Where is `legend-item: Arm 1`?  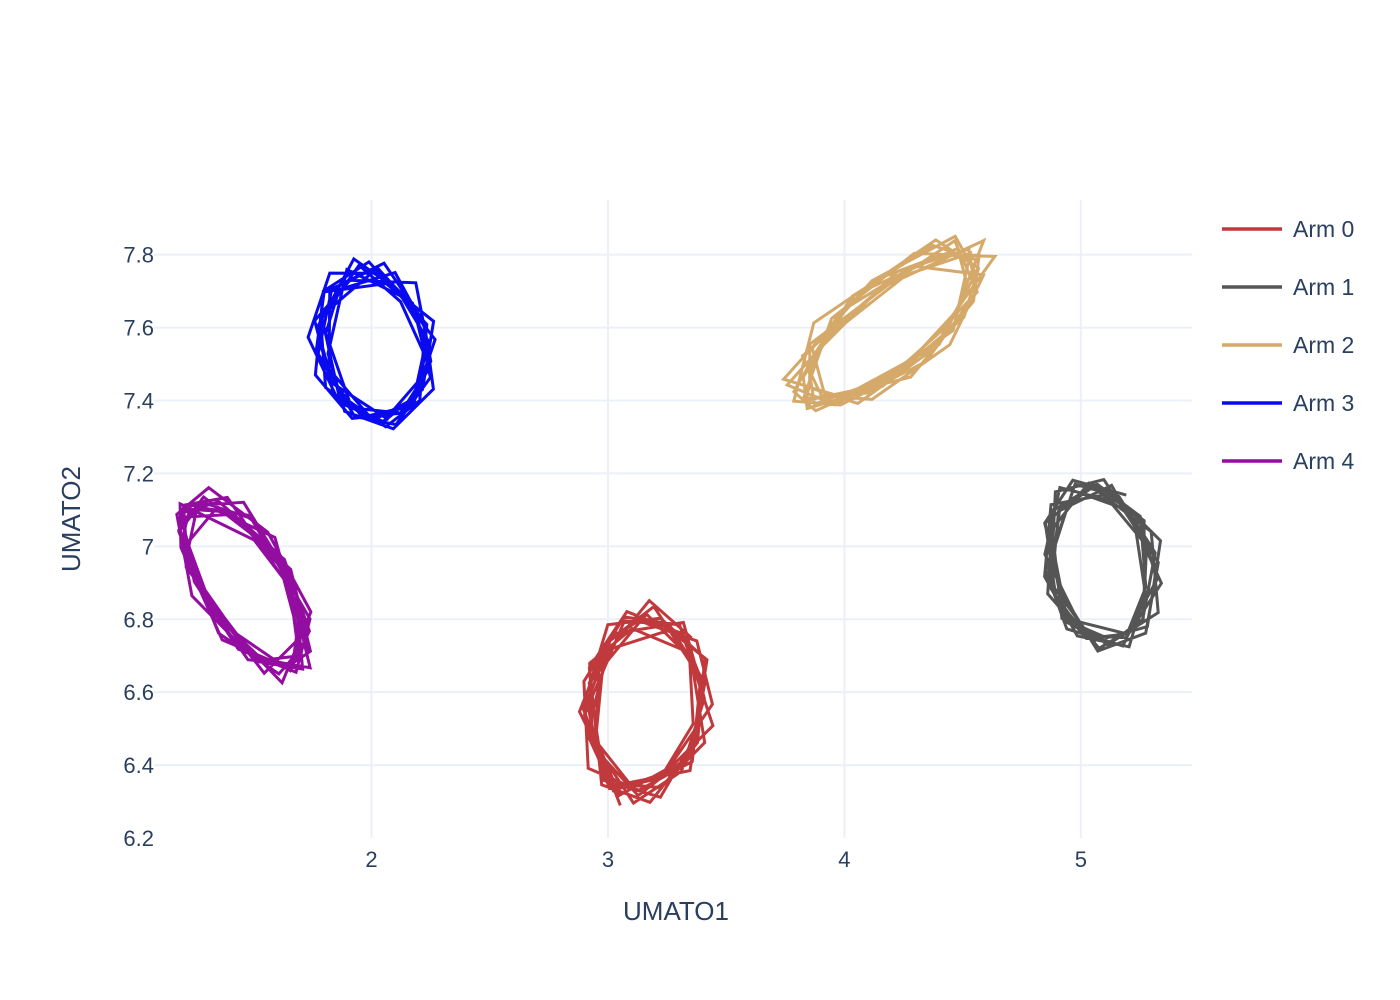 legend-item: Arm 1 is located at coordinates (1288, 287).